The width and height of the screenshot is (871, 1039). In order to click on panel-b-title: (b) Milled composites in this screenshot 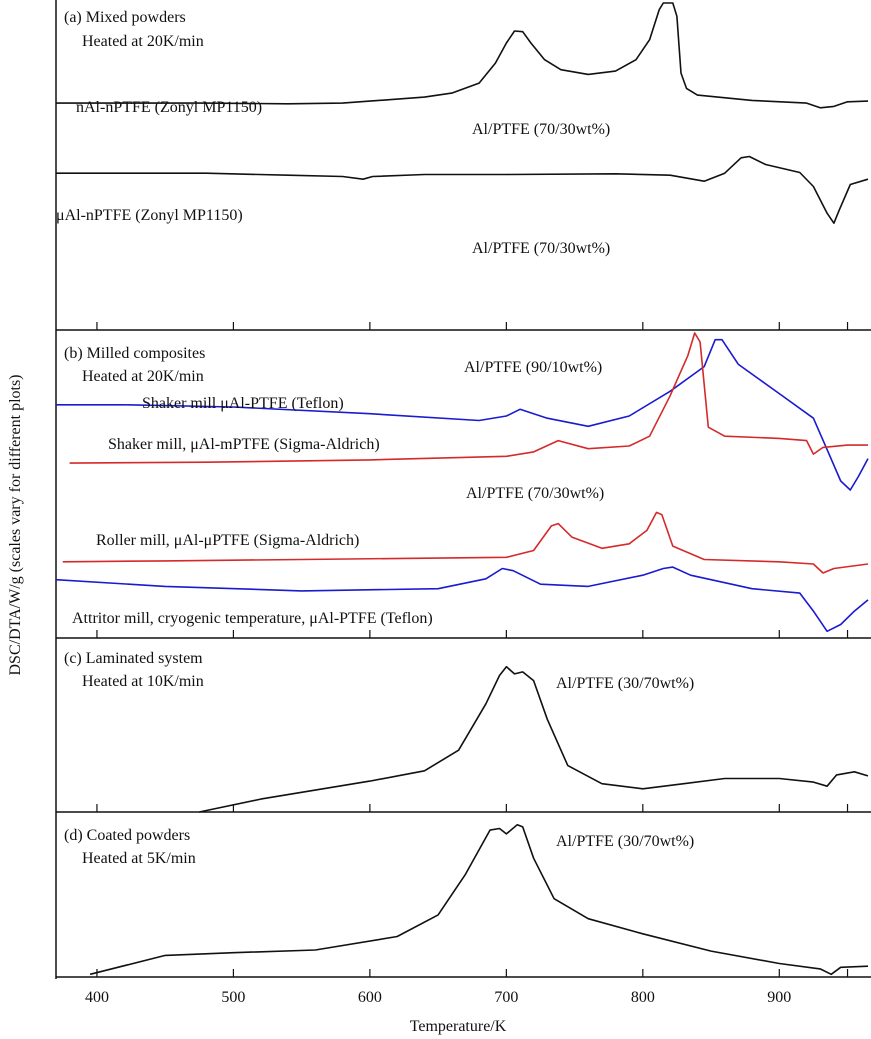, I will do `click(134, 353)`.